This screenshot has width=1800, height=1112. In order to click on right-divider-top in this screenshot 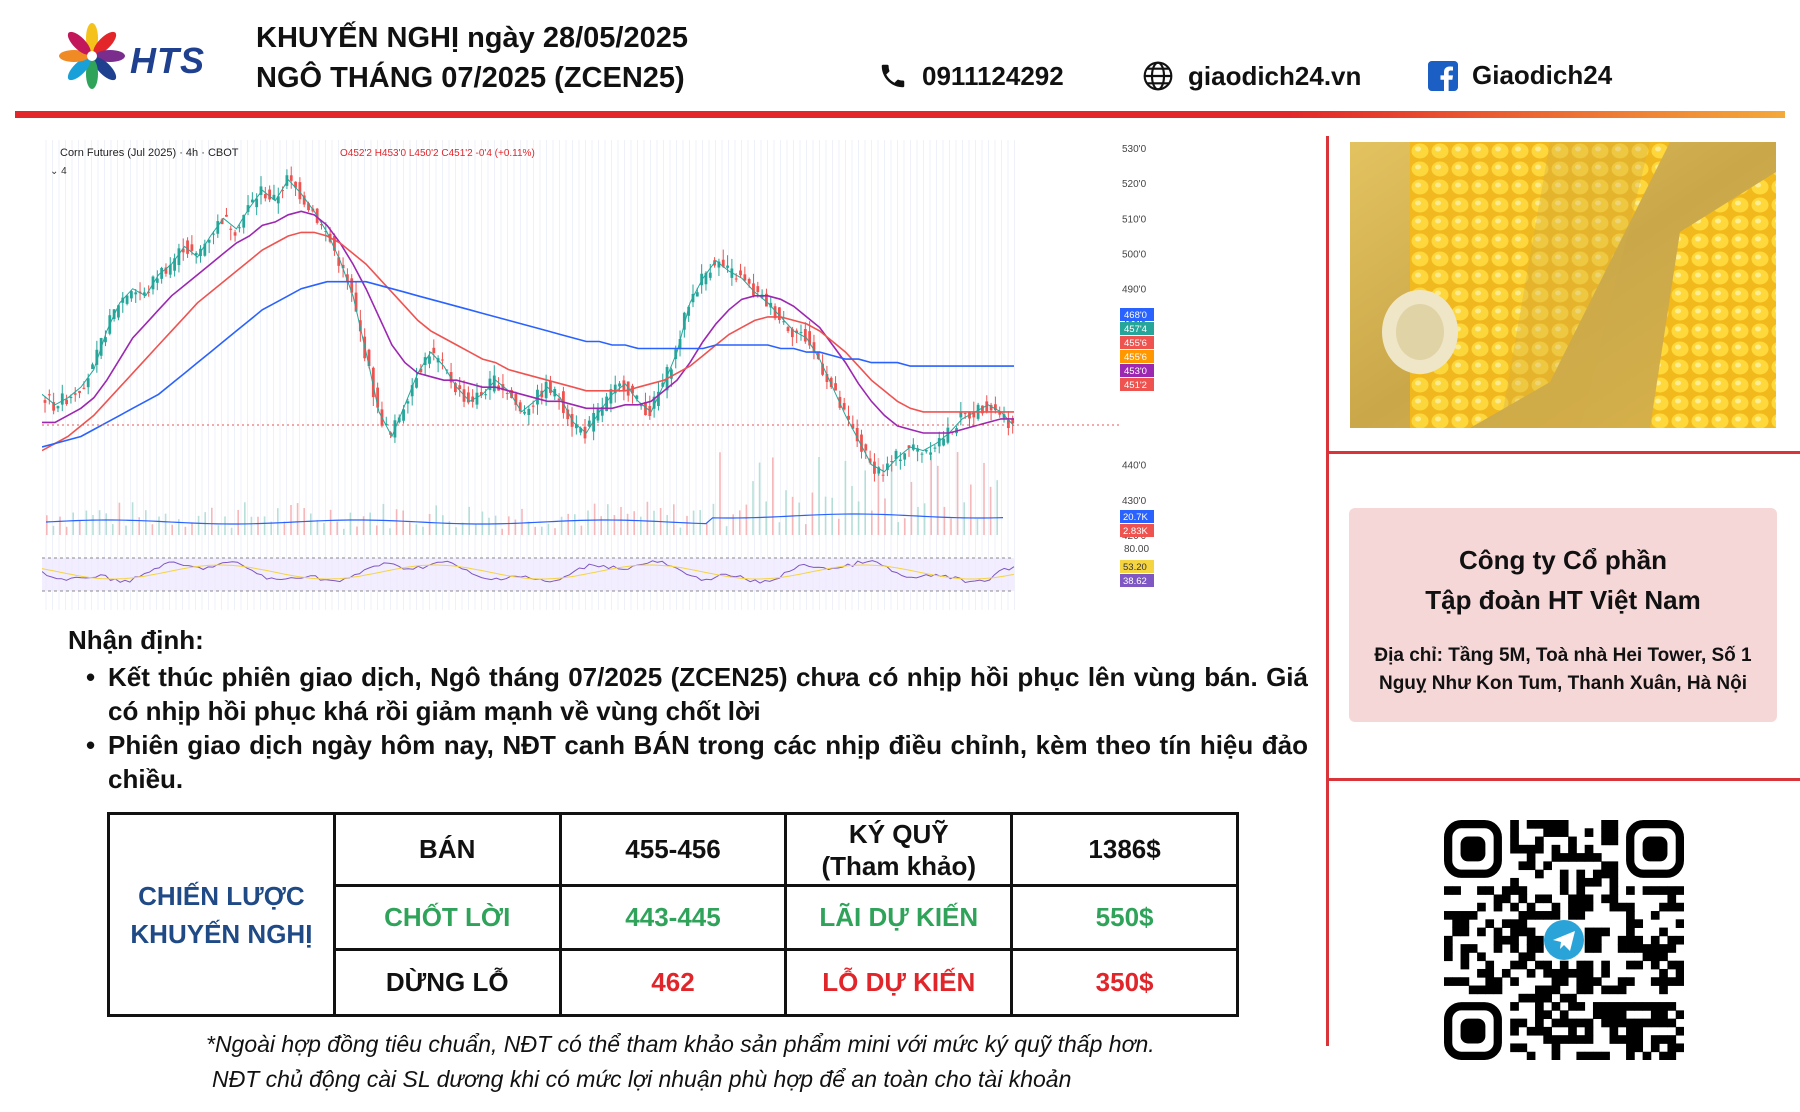, I will do `click(1563, 452)`.